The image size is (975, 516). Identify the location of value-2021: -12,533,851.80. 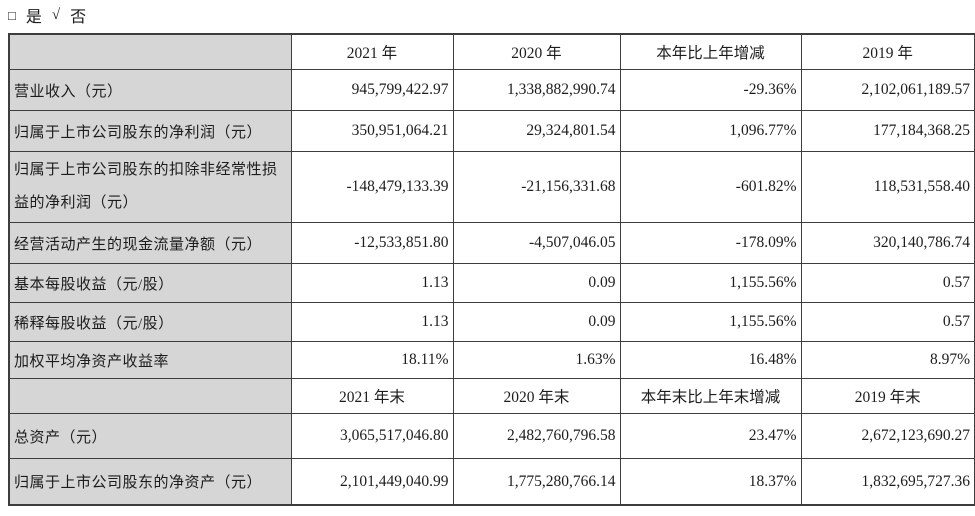
(372, 243).